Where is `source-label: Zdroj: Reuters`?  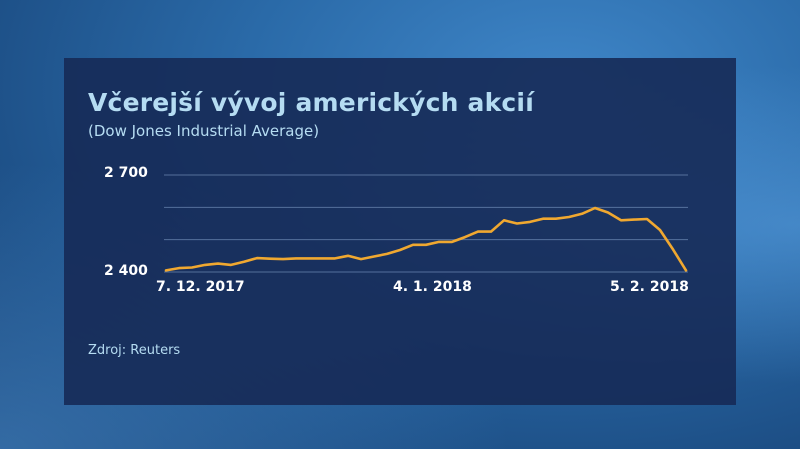 source-label: Zdroj: Reuters is located at coordinates (134, 350).